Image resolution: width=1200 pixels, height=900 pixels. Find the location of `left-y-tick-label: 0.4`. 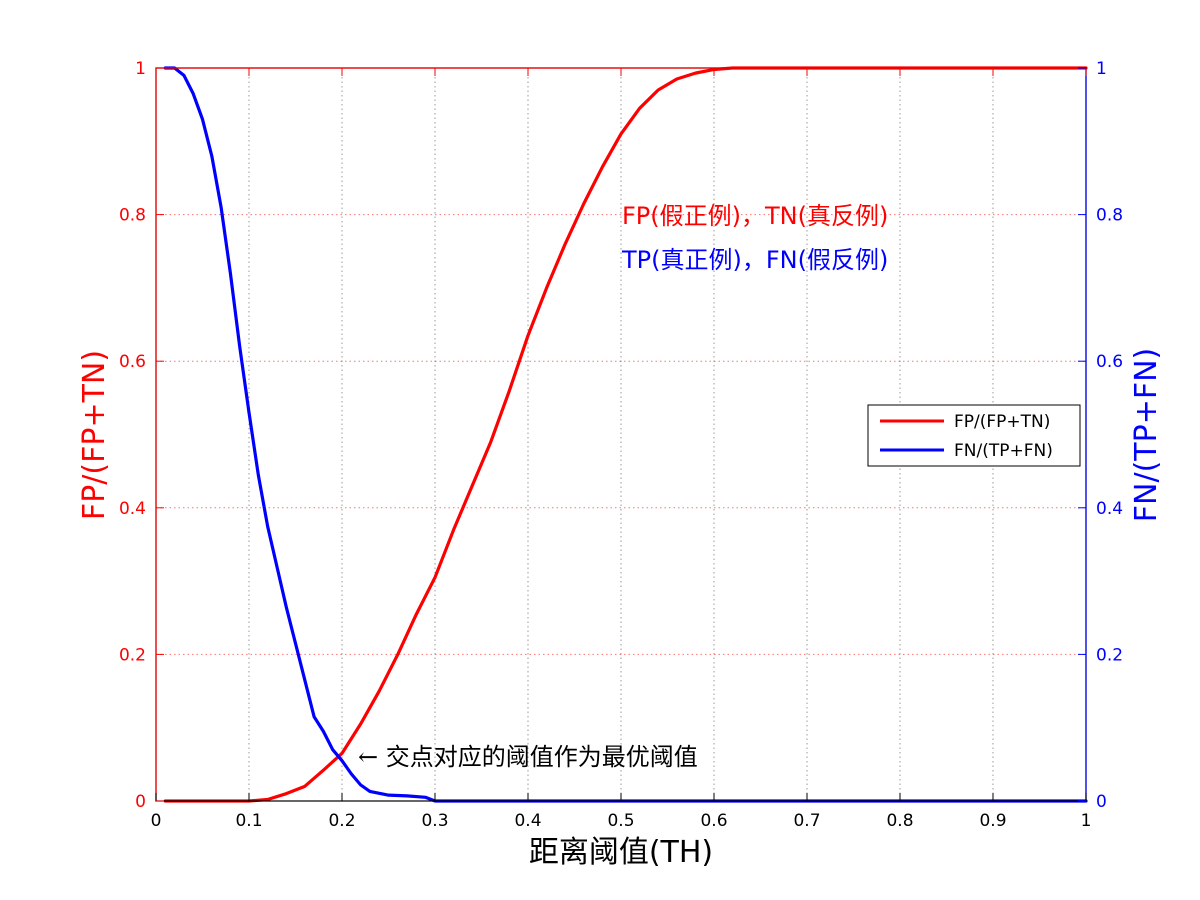

left-y-tick-label: 0.4 is located at coordinates (132, 509).